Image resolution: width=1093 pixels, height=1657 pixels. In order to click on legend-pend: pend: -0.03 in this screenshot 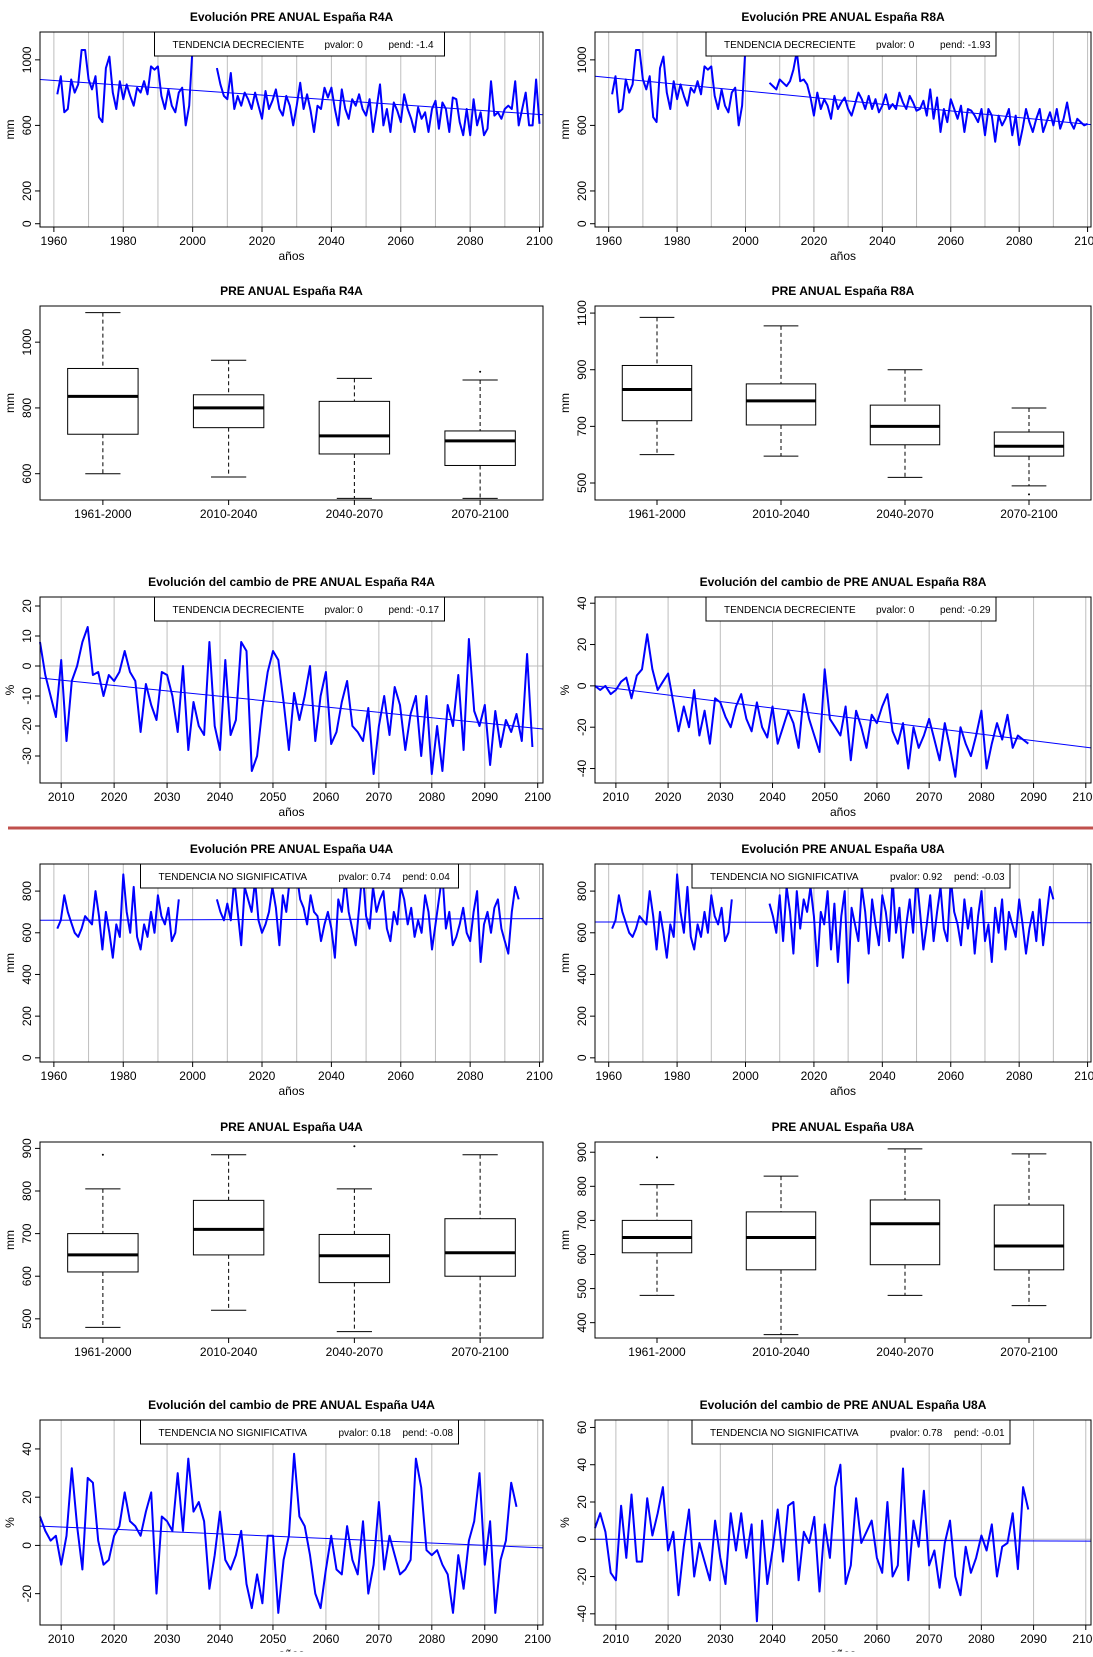, I will do `click(979, 877)`.